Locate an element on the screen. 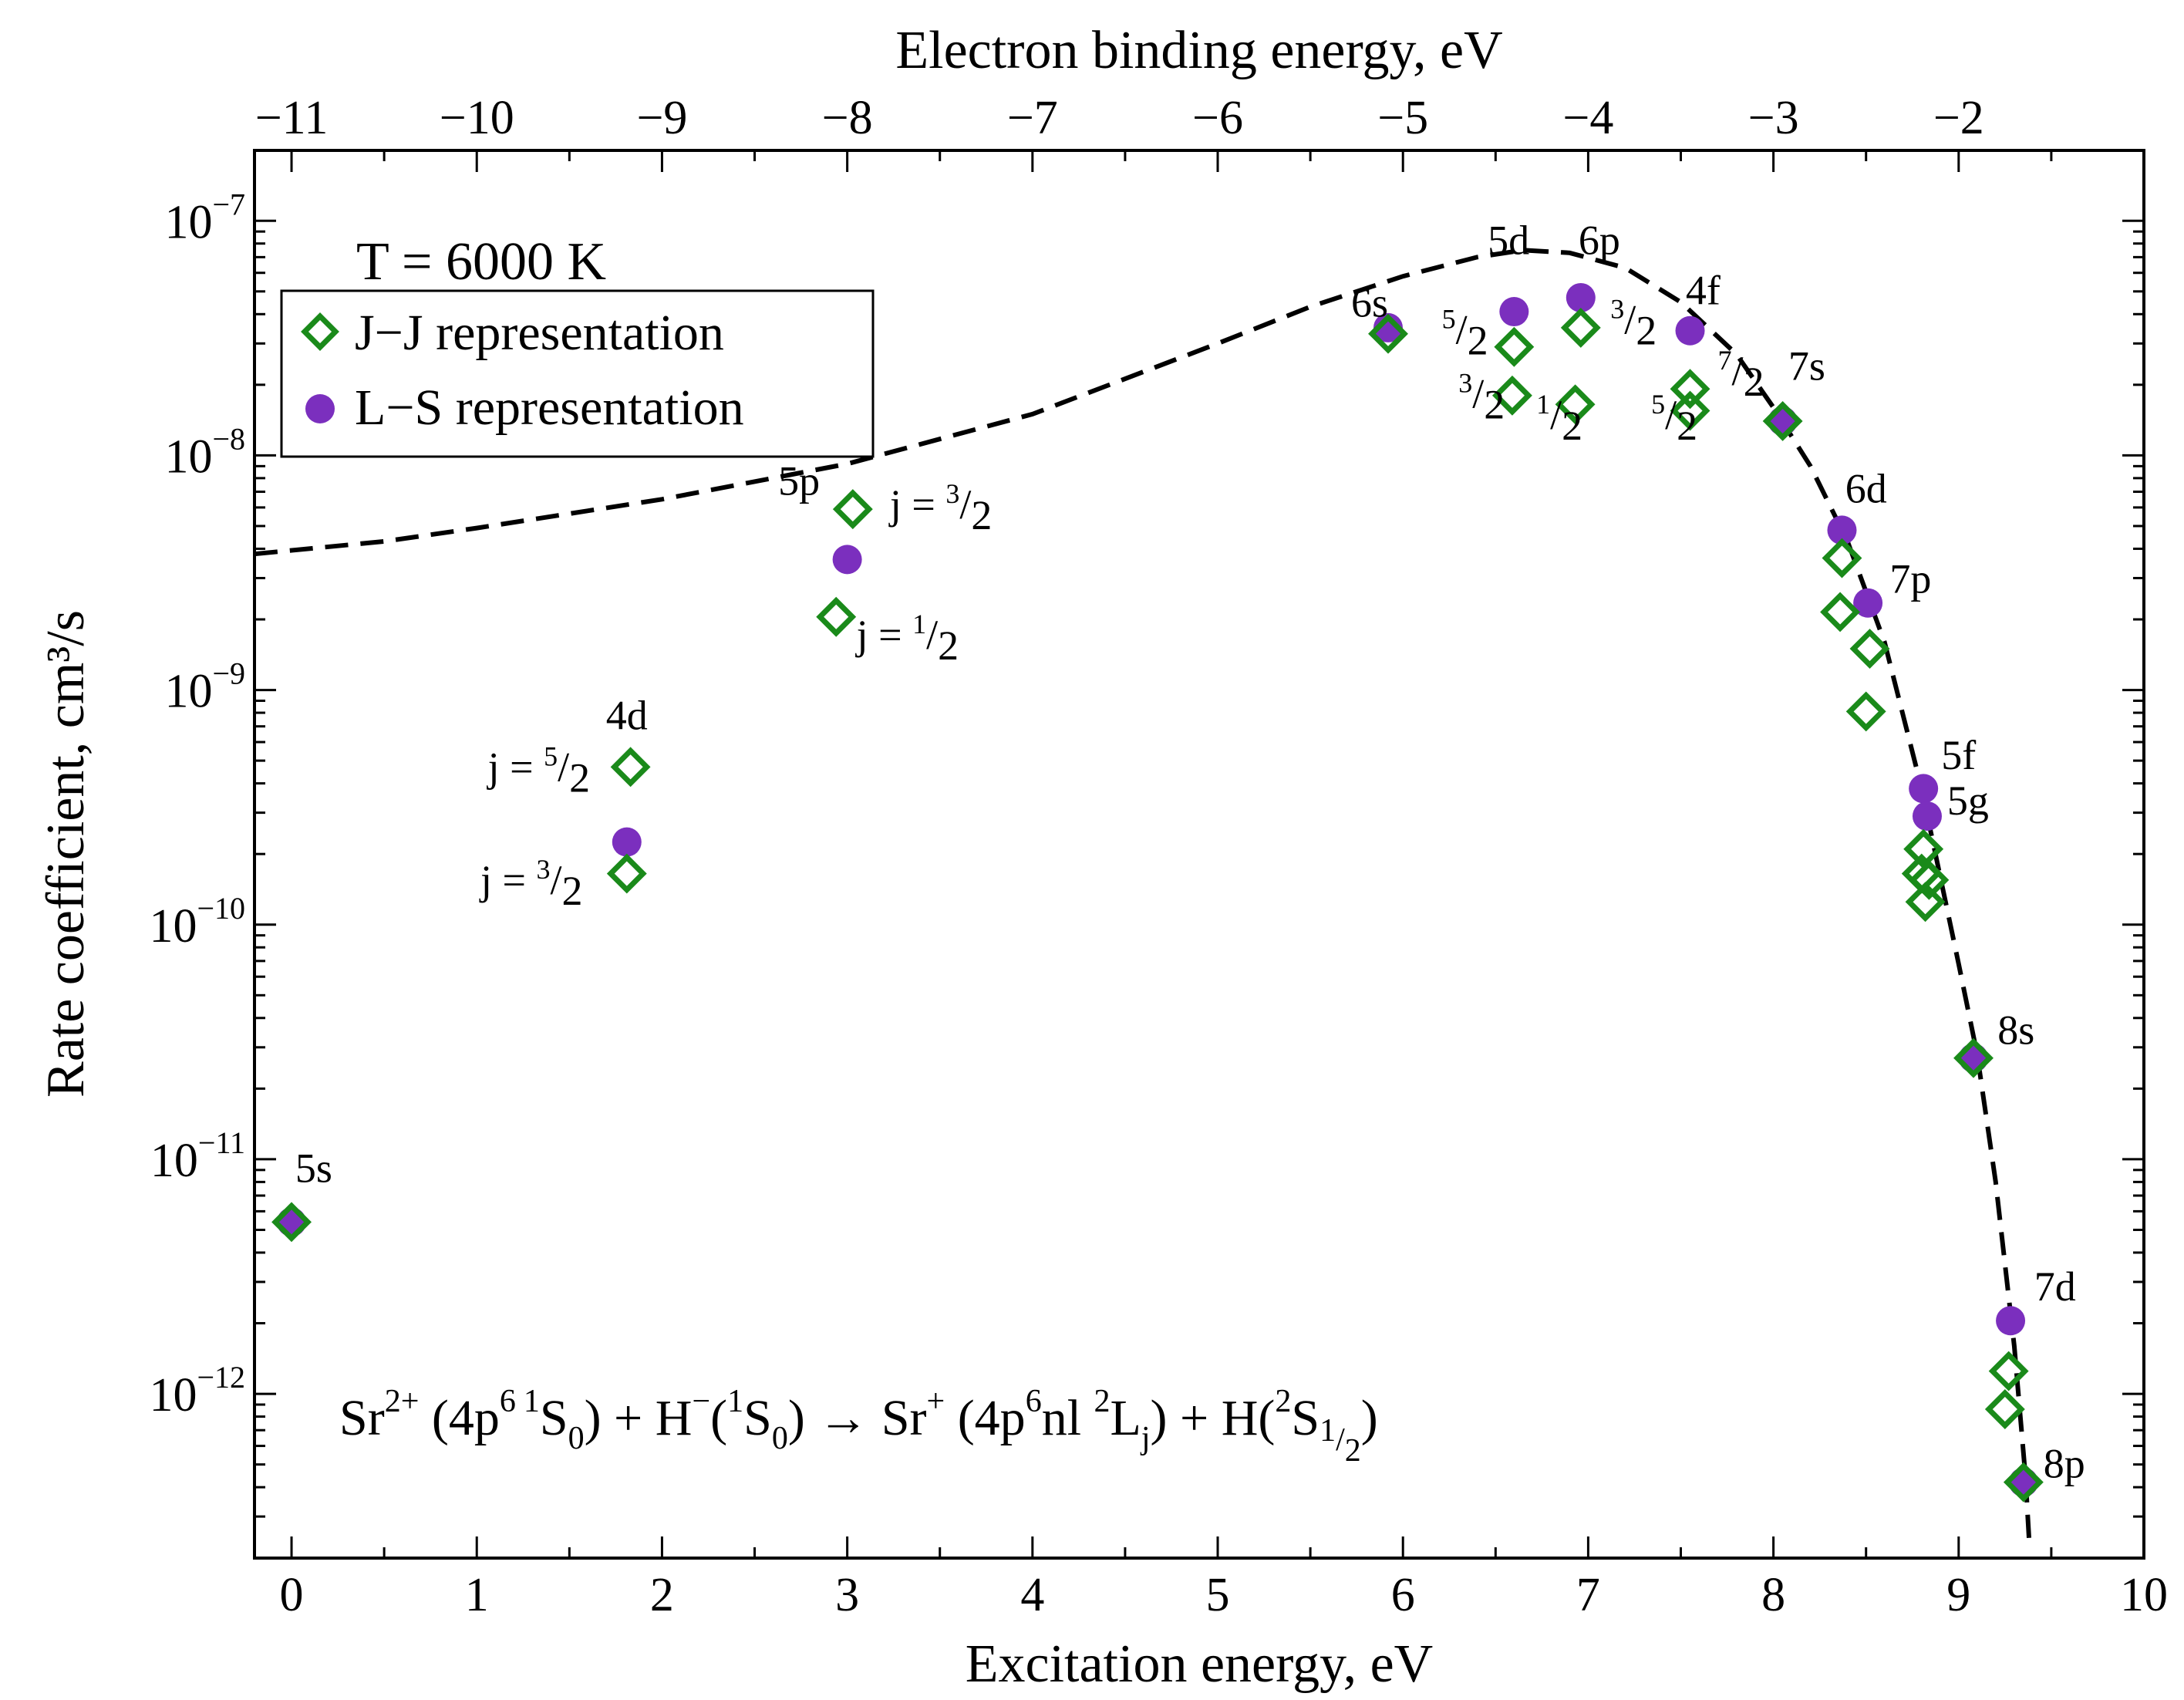  x-tick-label: 2 is located at coordinates (662, 1595).